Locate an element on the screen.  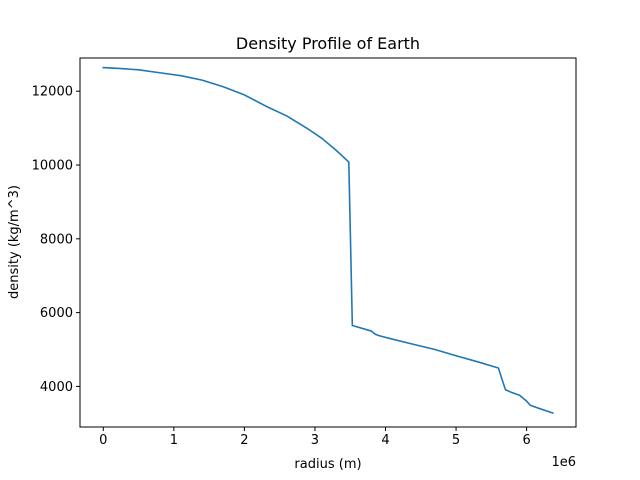
x-axis-ticks: 0 1 2 3 4 5 6 is located at coordinates (315, 437).